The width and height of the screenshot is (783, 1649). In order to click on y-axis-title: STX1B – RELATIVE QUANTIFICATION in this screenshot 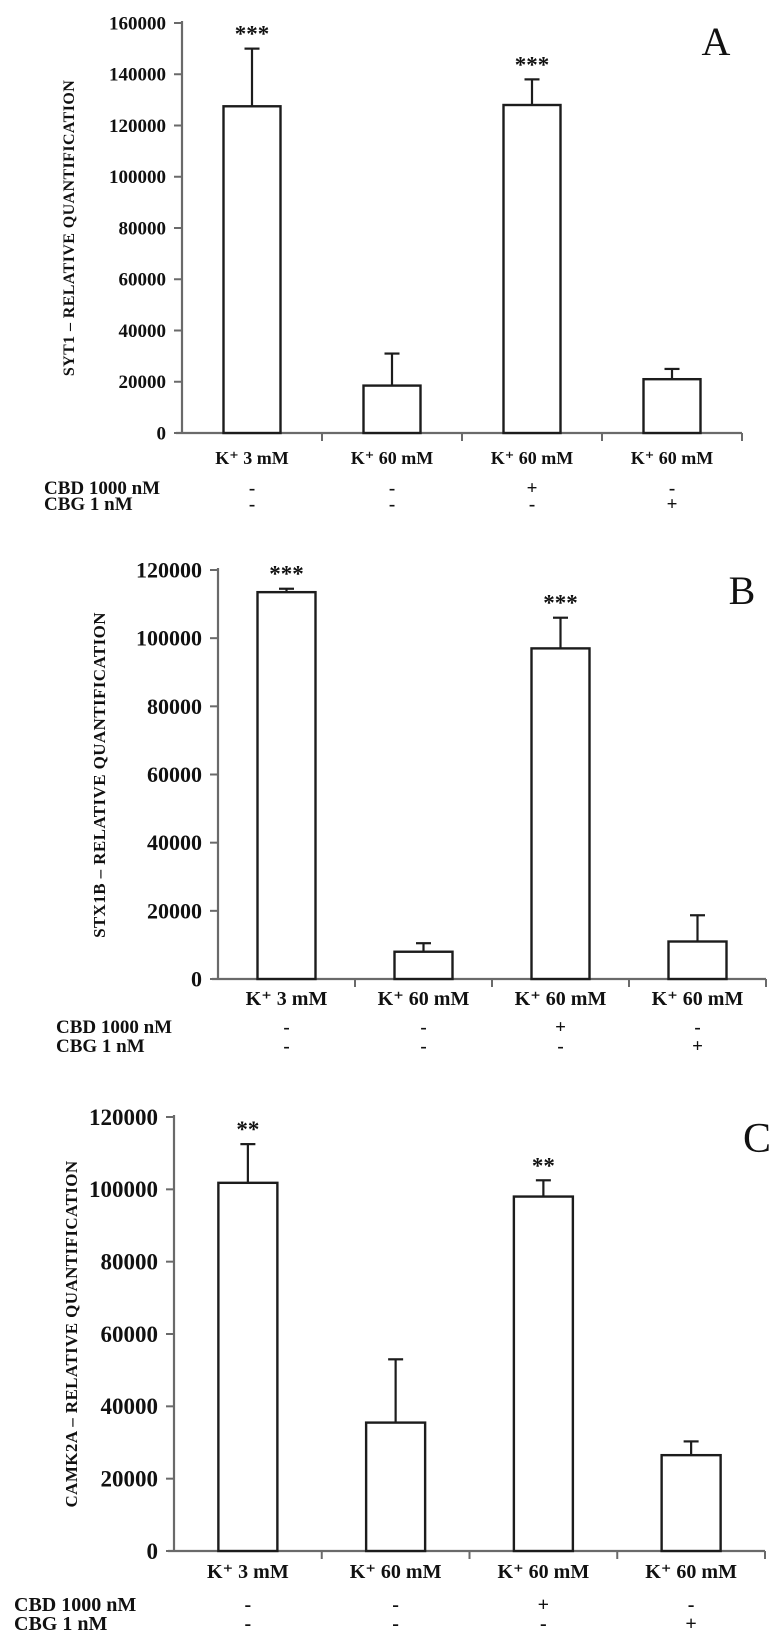, I will do `click(99, 775)`.